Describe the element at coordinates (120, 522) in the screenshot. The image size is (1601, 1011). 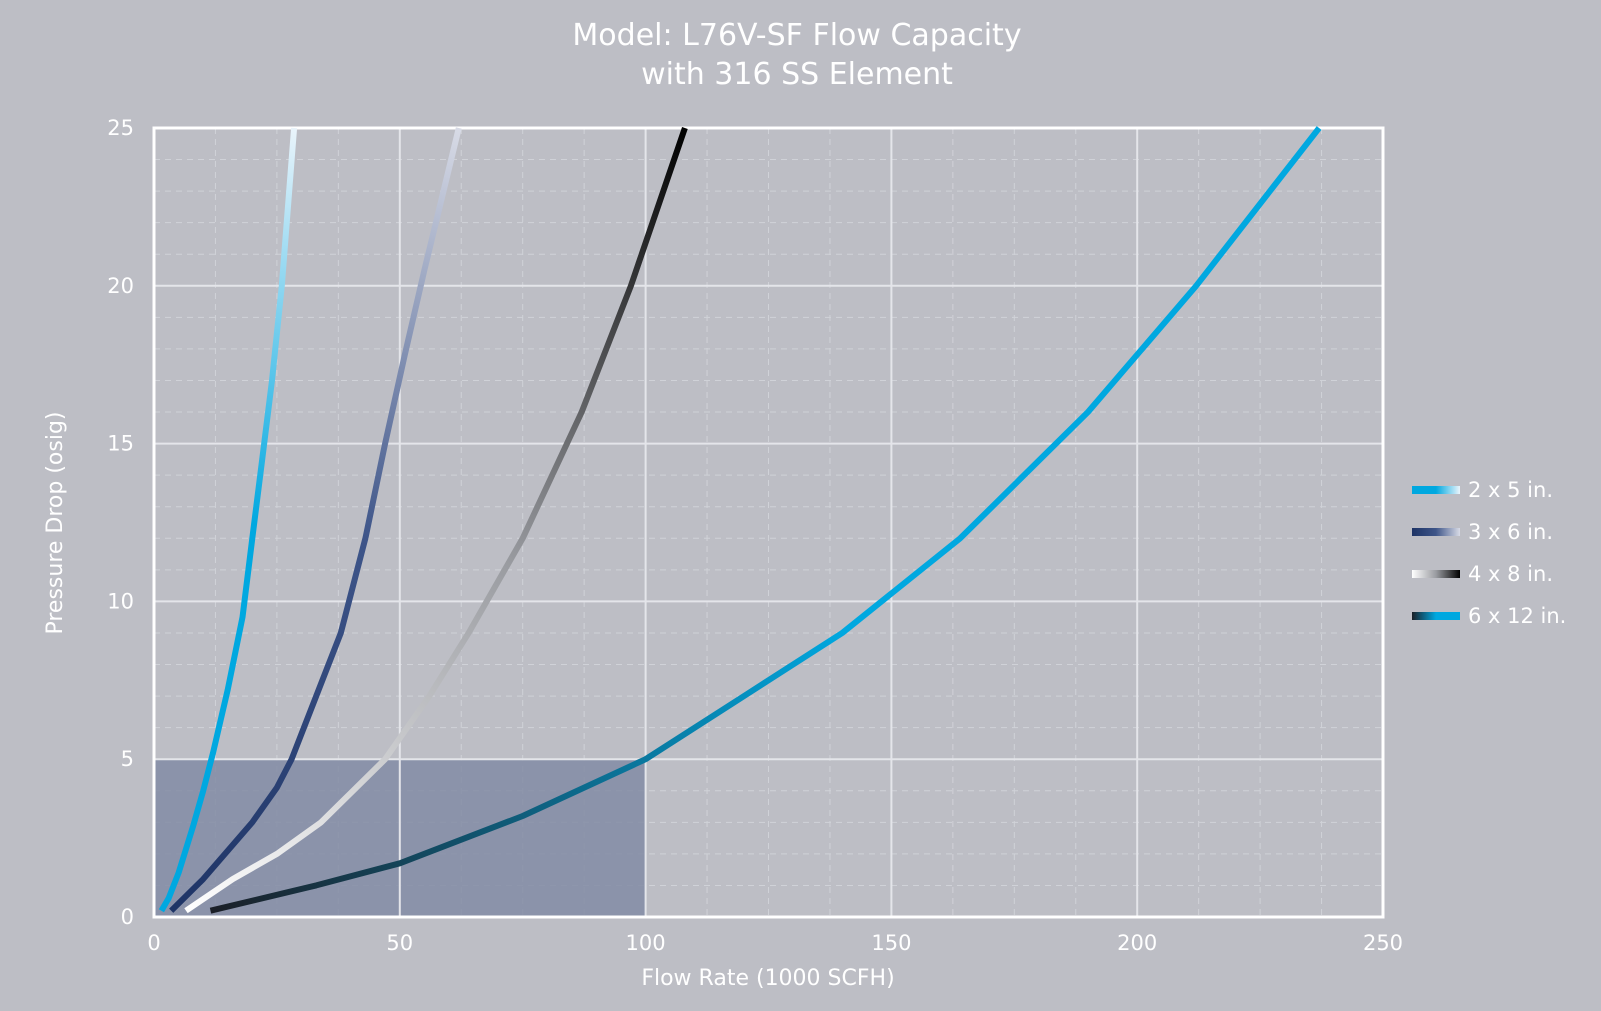
I see `y-tick-labels: 0 5 10 15 20 25` at that location.